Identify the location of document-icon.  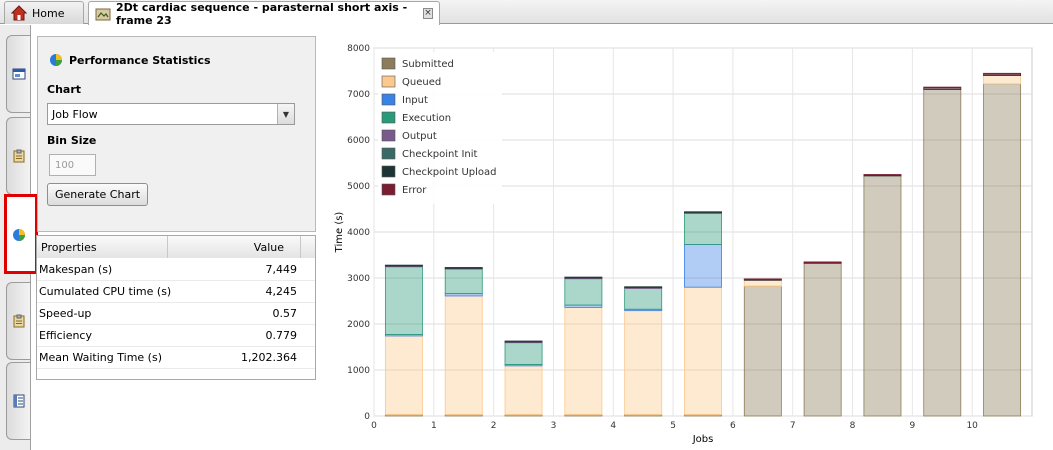
(18, 401).